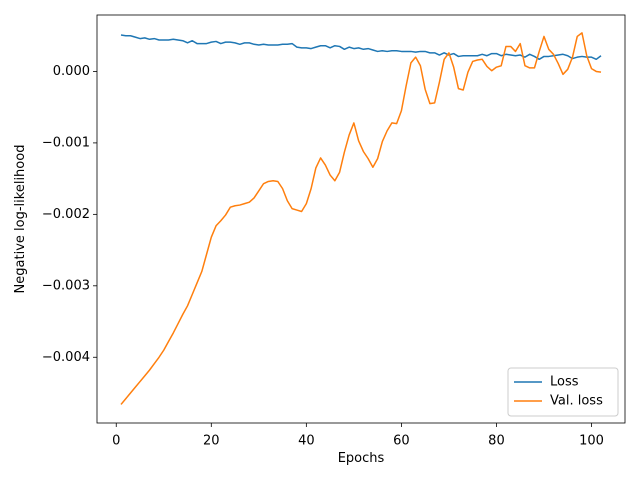  I want to click on legend-label: Loss, so click(564, 382).